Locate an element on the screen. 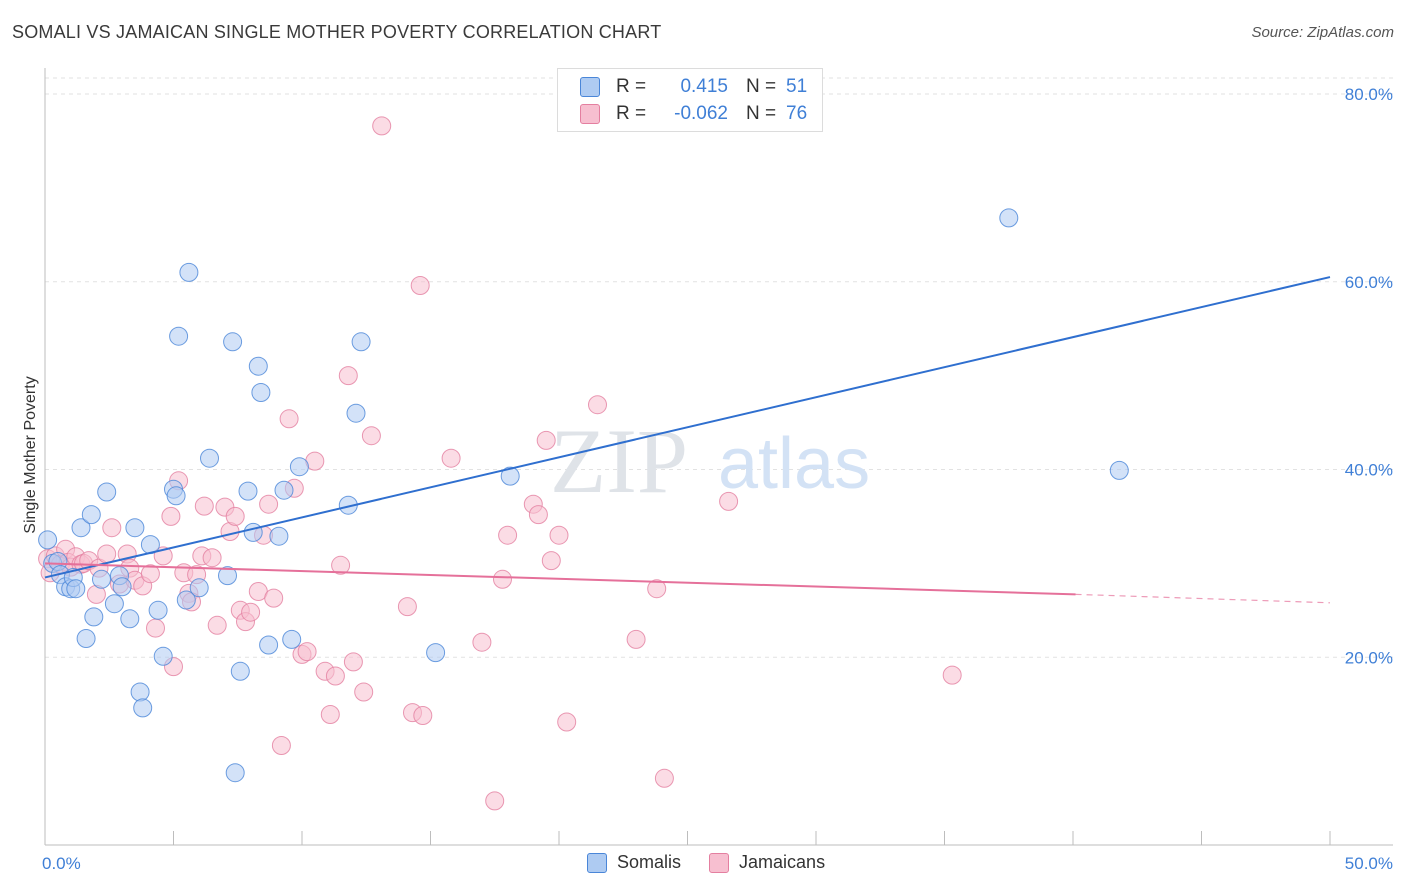  jamaican-r-label: R = is located at coordinates (631, 113).